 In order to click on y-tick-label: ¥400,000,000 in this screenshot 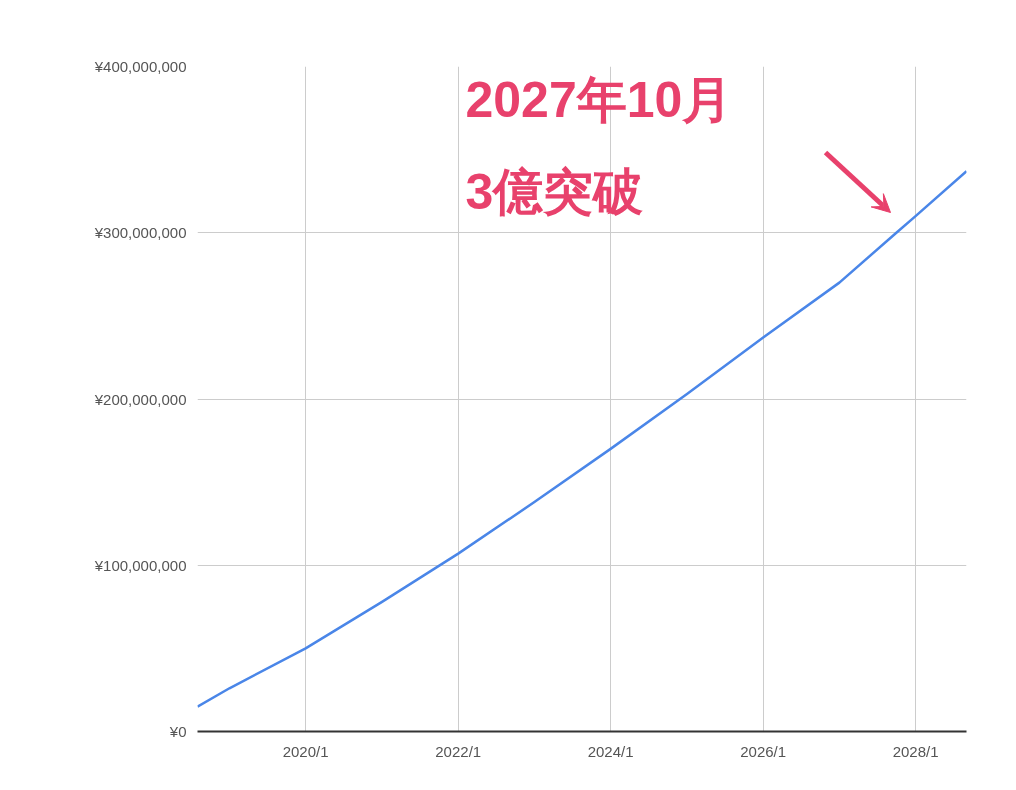, I will do `click(140, 66)`.